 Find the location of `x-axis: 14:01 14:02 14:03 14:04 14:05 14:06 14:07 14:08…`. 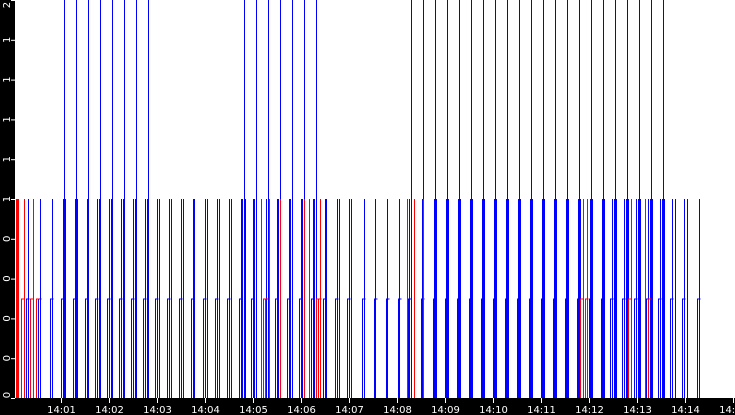

x-axis: 14:01 14:02 14:03 14:04 14:05 14:06 14:07 14:08… is located at coordinates (375, 406).